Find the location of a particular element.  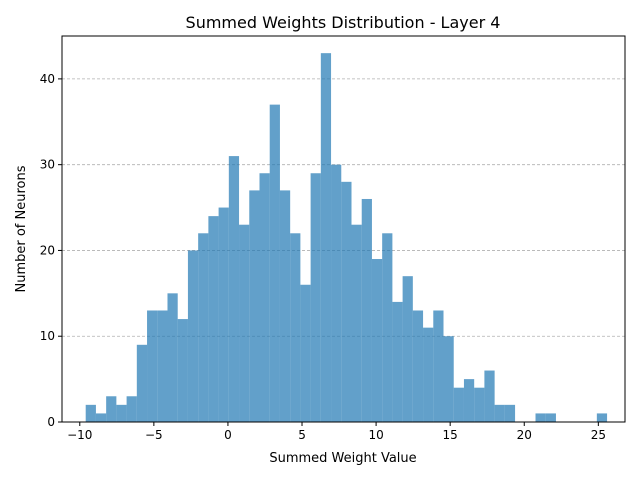

y-axis-ticks: 0 10 20 30 40 is located at coordinates (51, 250).